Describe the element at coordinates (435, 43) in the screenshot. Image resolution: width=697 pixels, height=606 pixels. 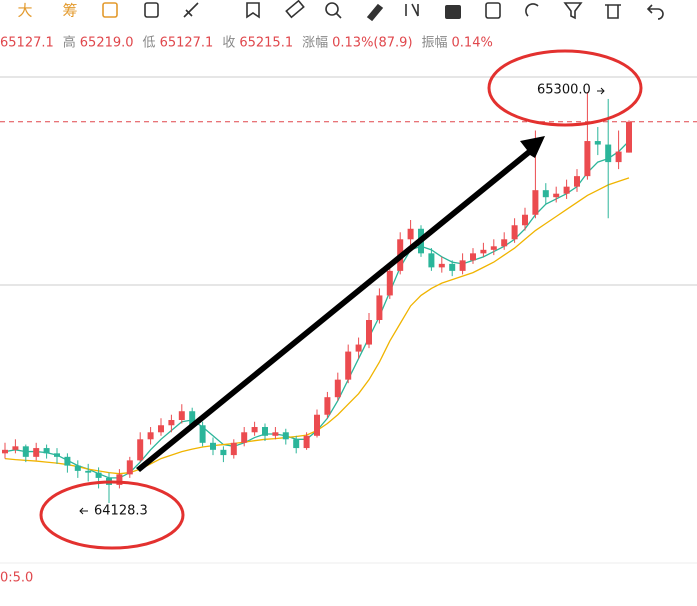
I see `info-label: 振幅` at that location.